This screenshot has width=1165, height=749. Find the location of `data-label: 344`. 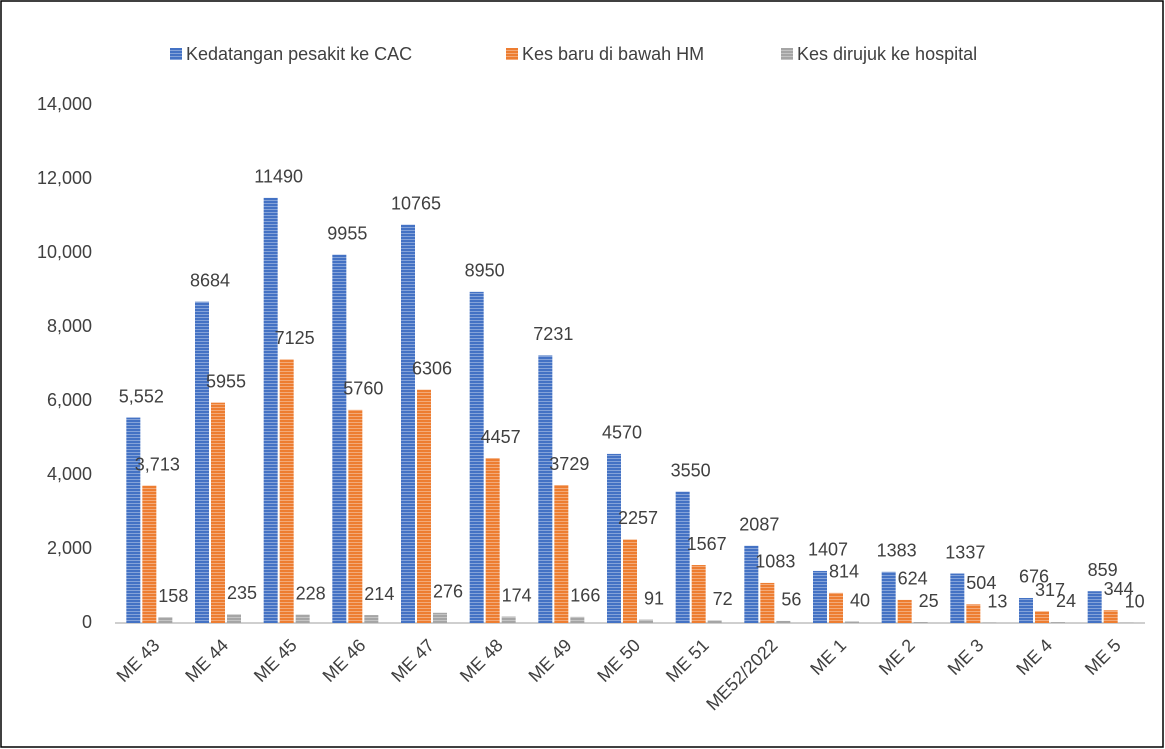

data-label: 344 is located at coordinates (1119, 589).